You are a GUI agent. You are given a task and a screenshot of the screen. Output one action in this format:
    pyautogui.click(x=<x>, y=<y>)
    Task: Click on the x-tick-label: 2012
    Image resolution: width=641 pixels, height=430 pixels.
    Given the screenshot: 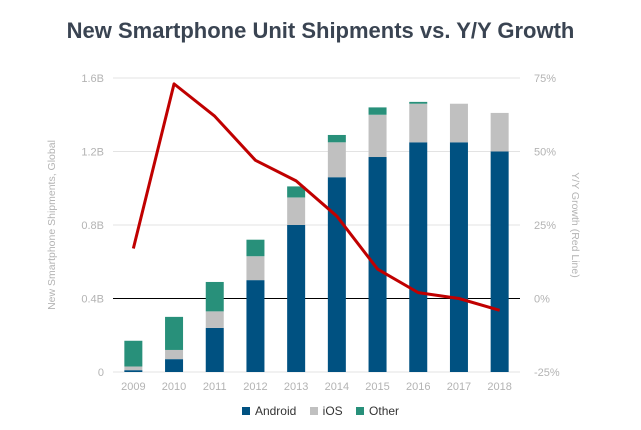 What is the action you would take?
    pyautogui.click(x=255, y=387)
    